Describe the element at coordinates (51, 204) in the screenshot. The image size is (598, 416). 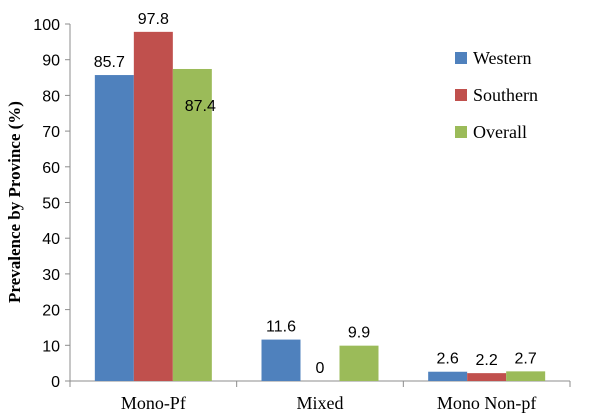
I see `y-tick-label: 50` at that location.